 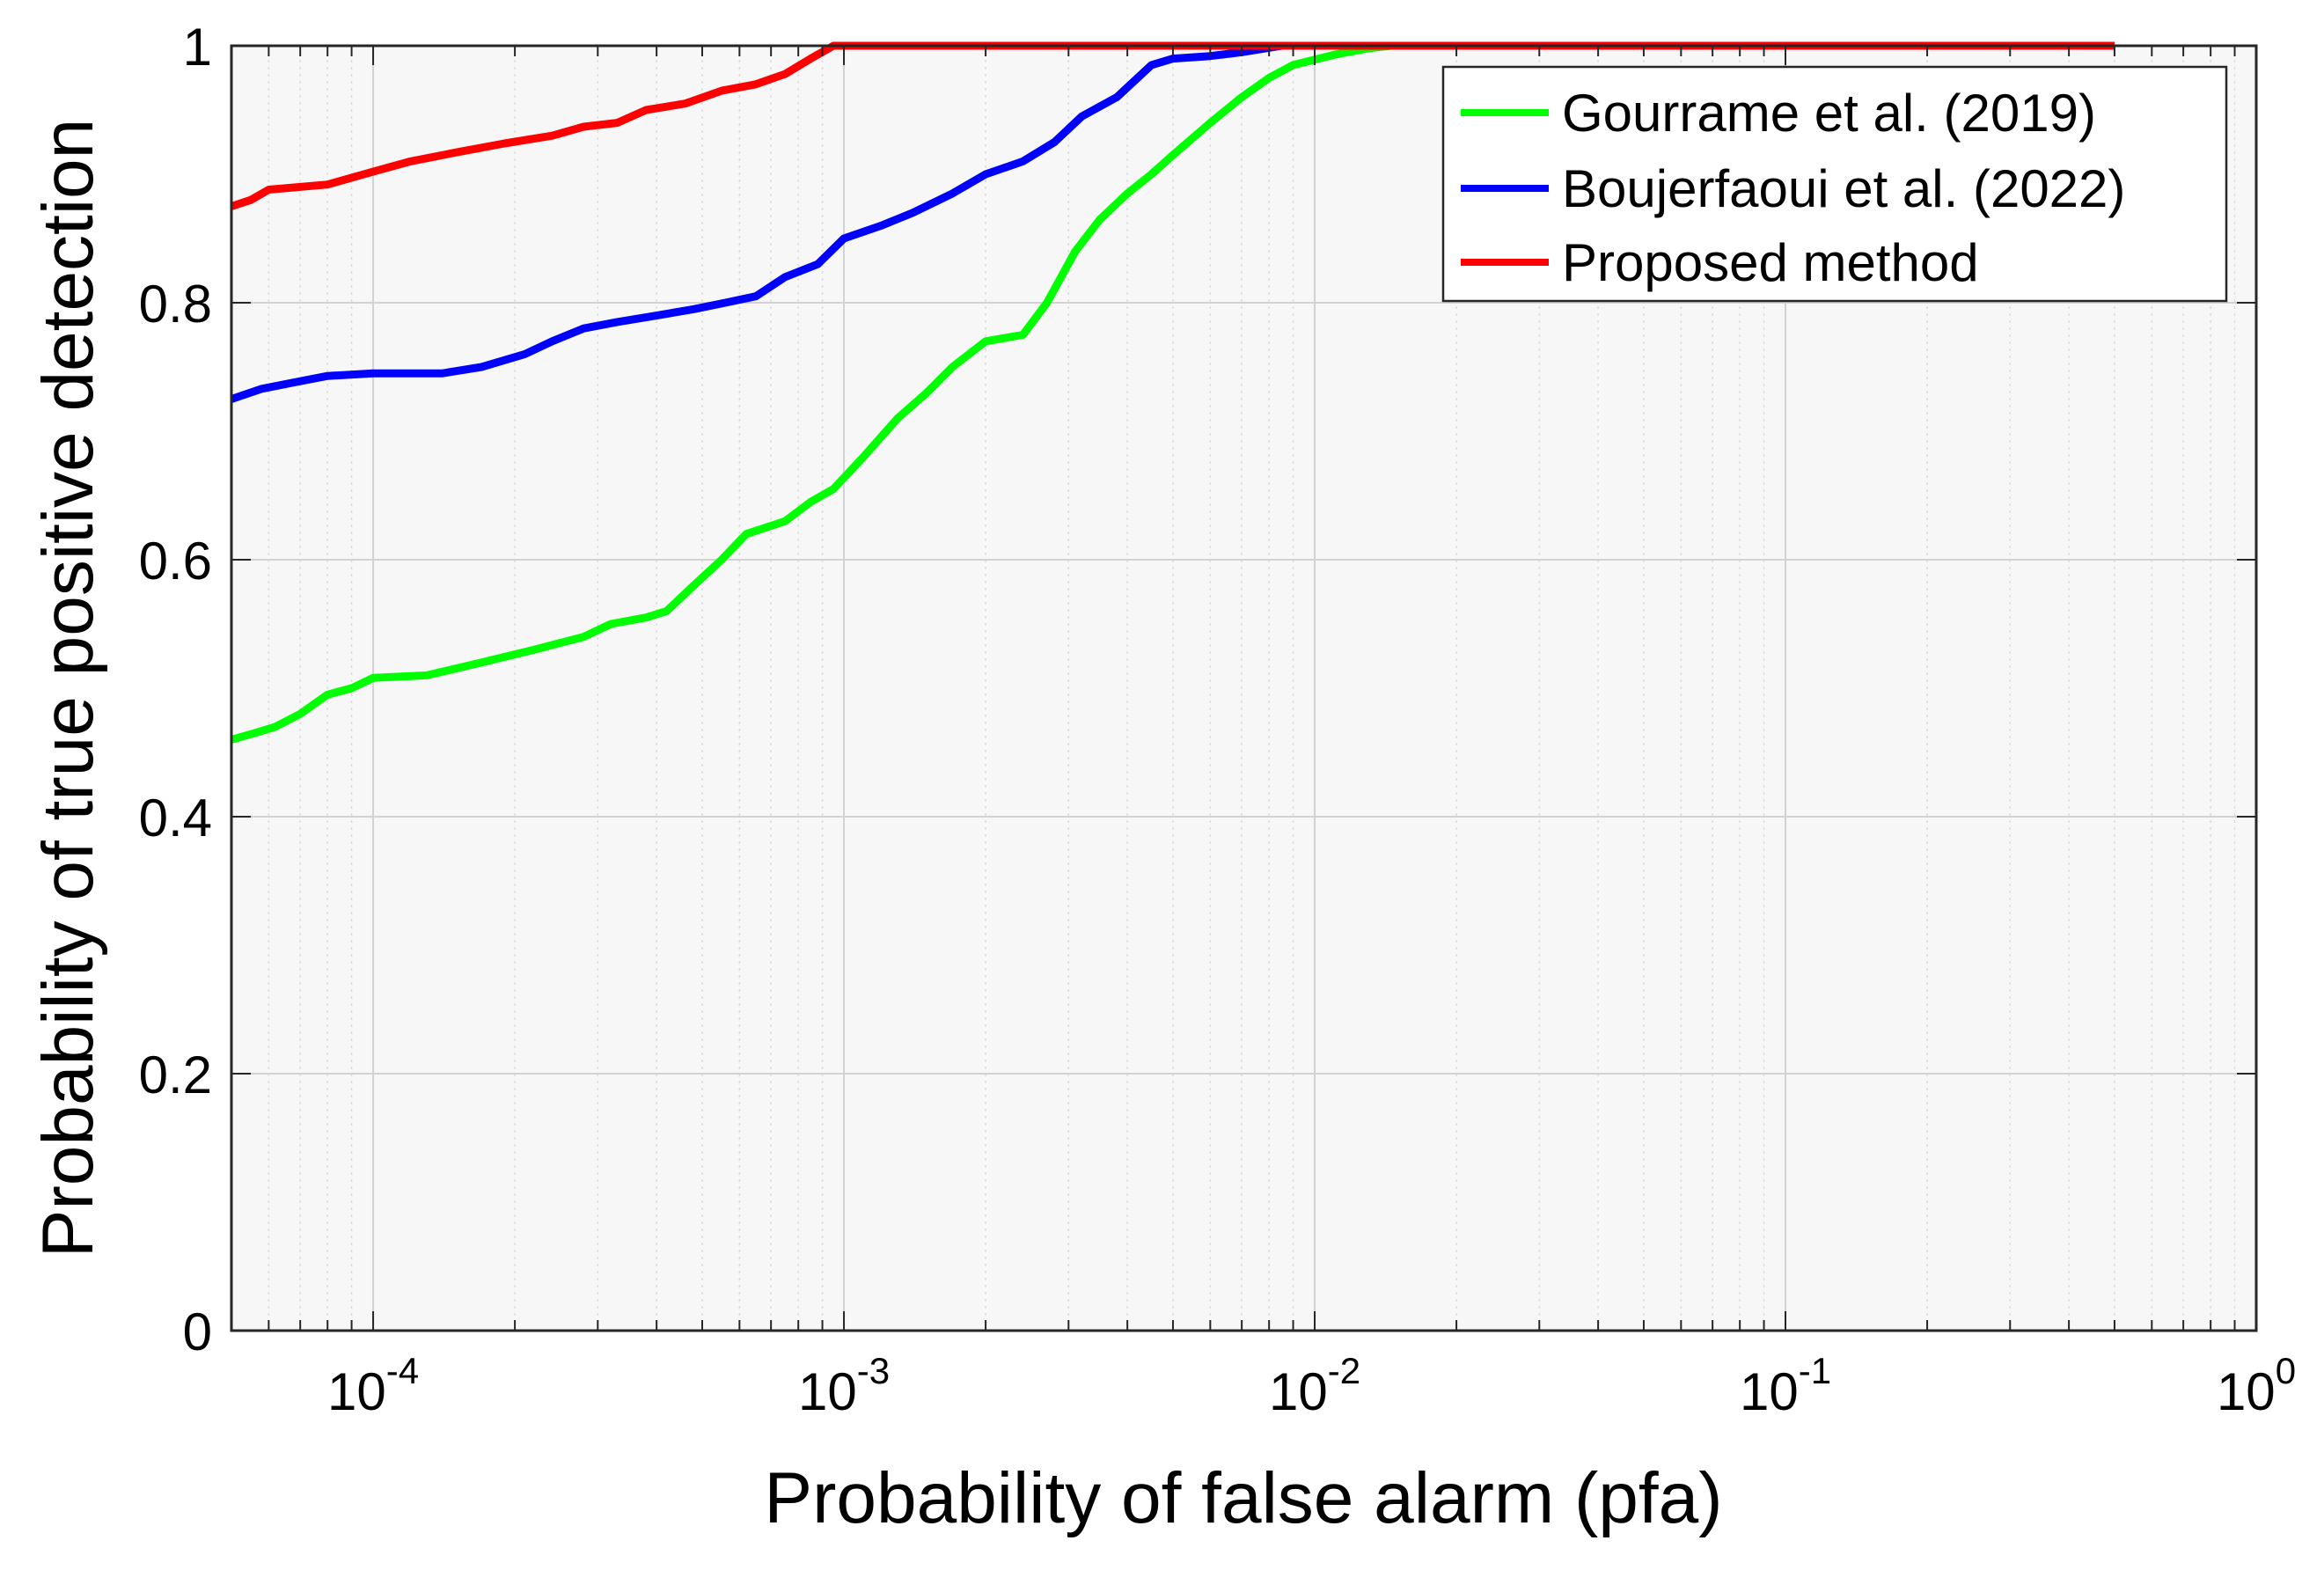 What do you see at coordinates (1172, 126) in the screenshot?
I see `series-line` at bounding box center [1172, 126].